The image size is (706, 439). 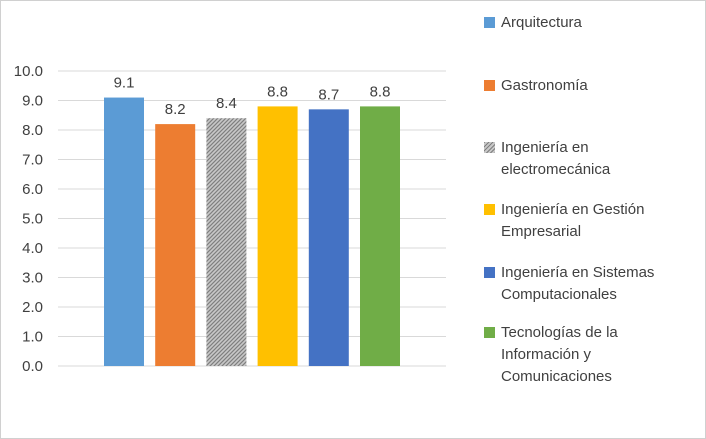 What do you see at coordinates (226, 103) in the screenshot?
I see `data-label: 8.4` at bounding box center [226, 103].